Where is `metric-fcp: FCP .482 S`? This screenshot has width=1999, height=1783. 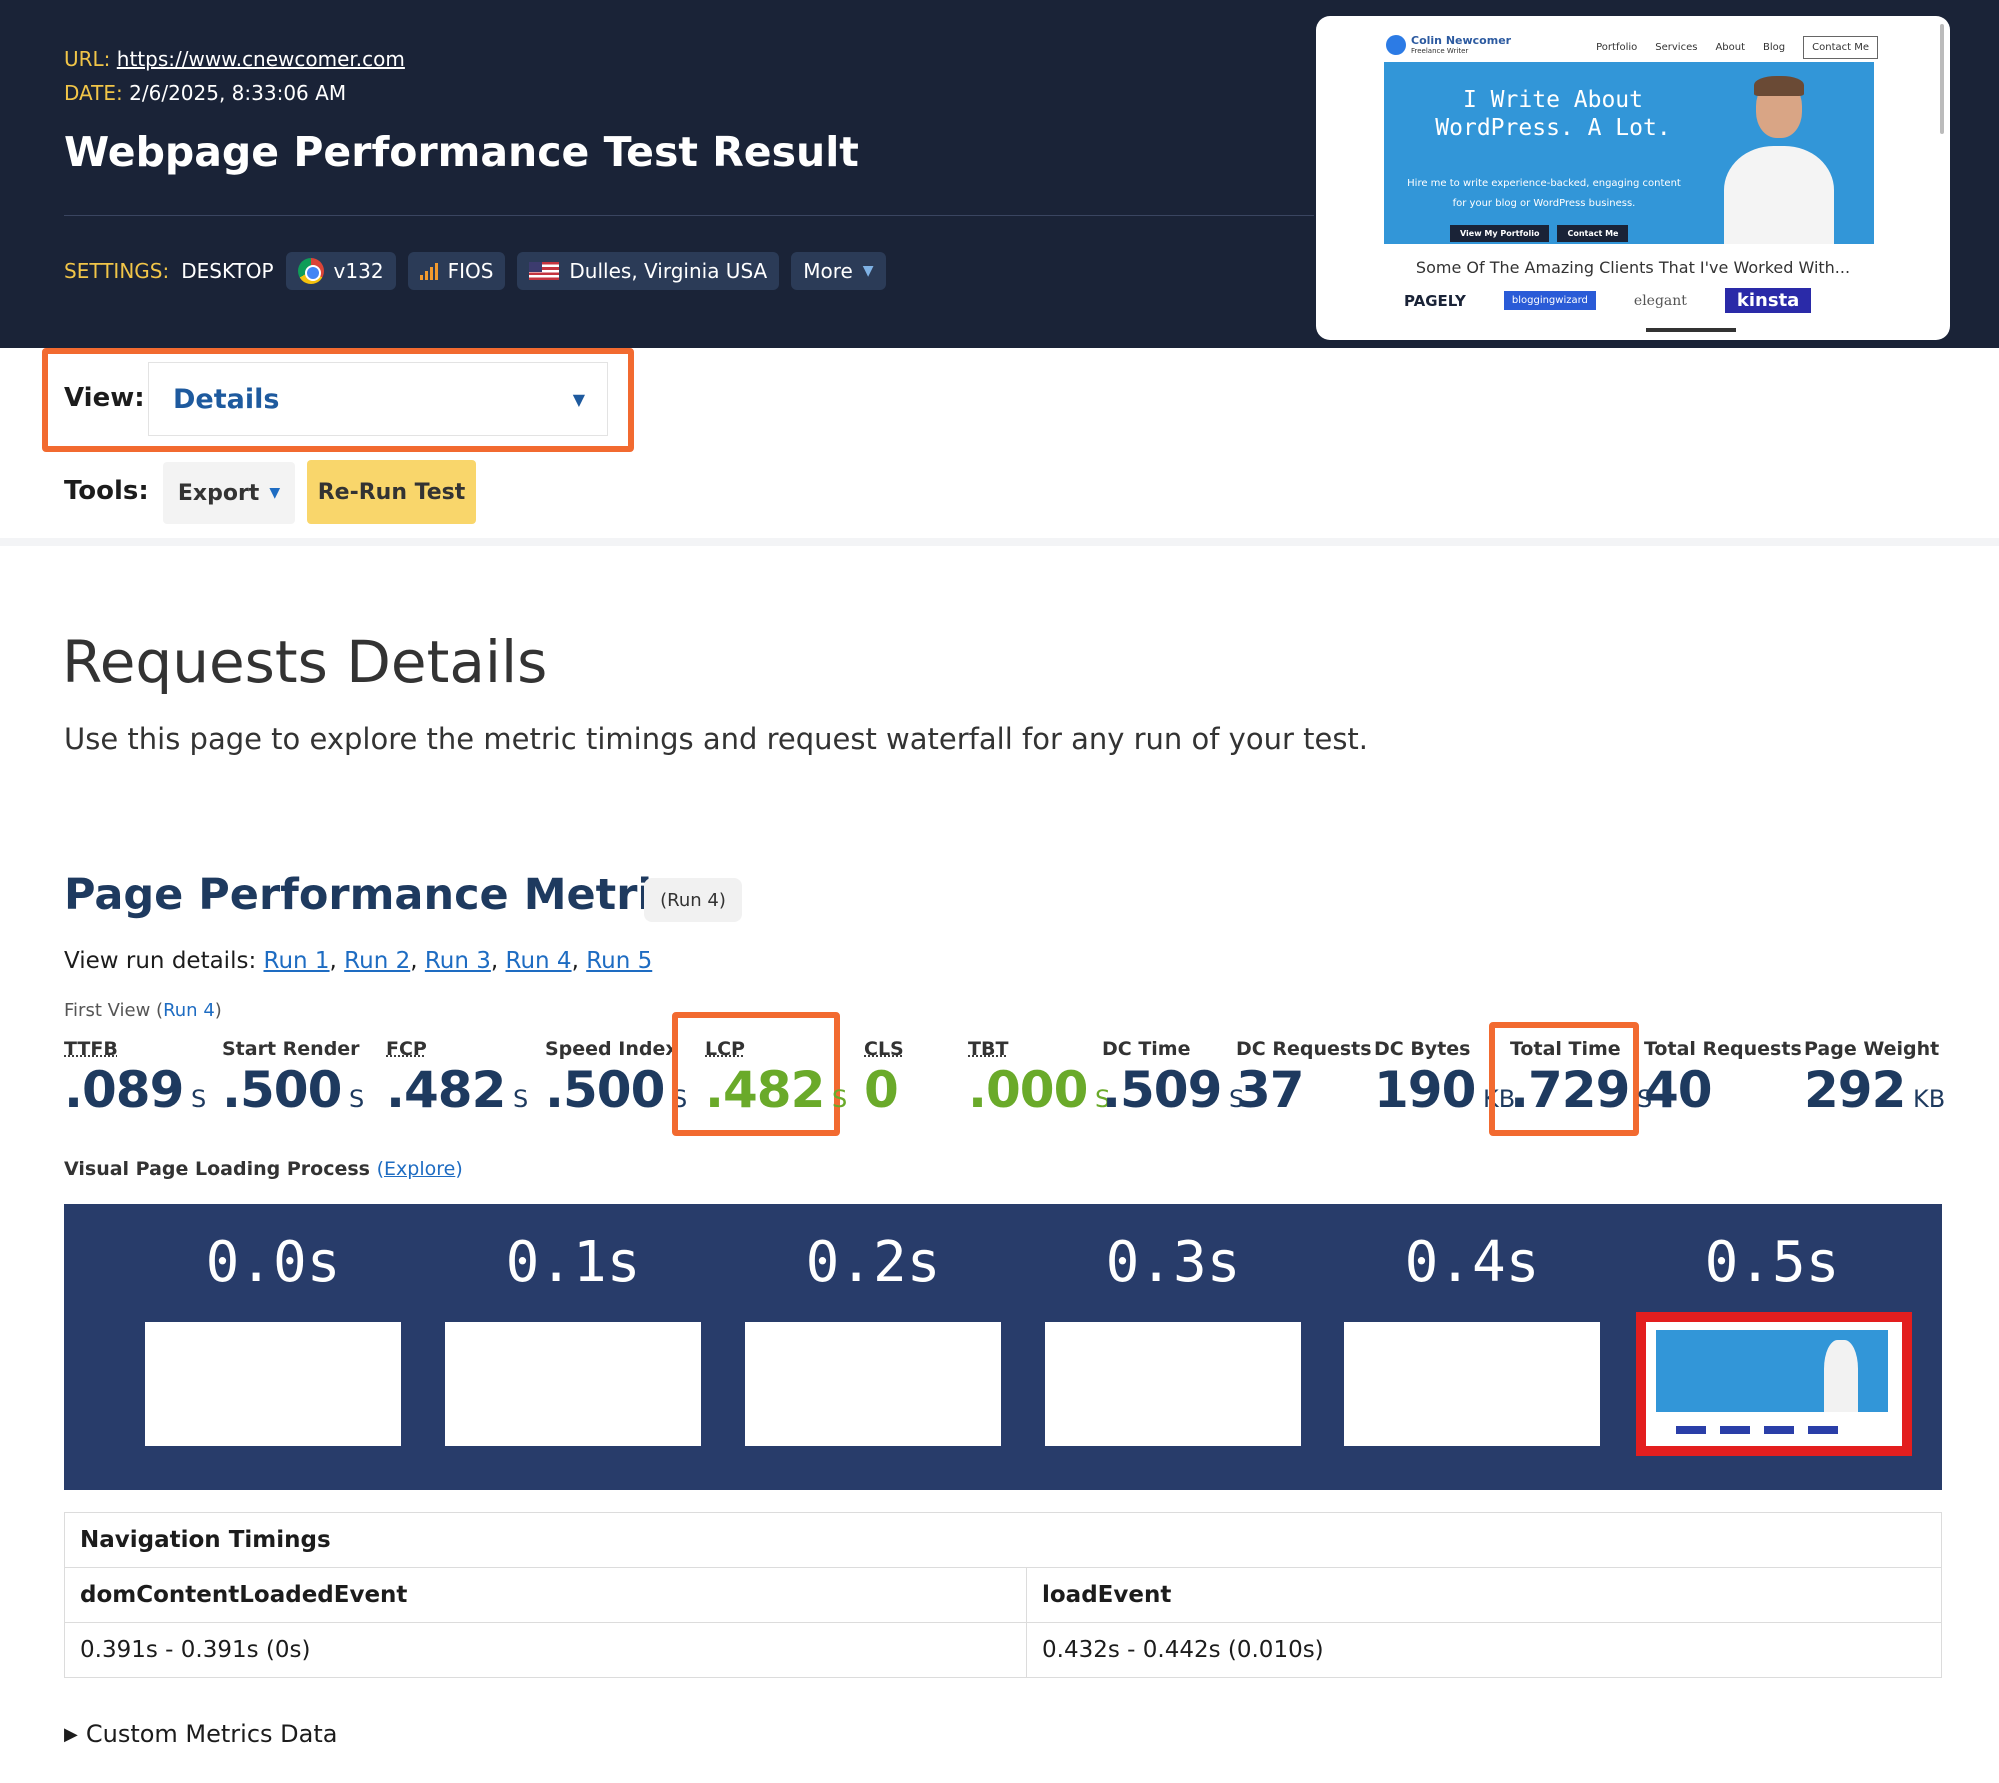
metric-fcp: FCP .482 S is located at coordinates (457, 1081).